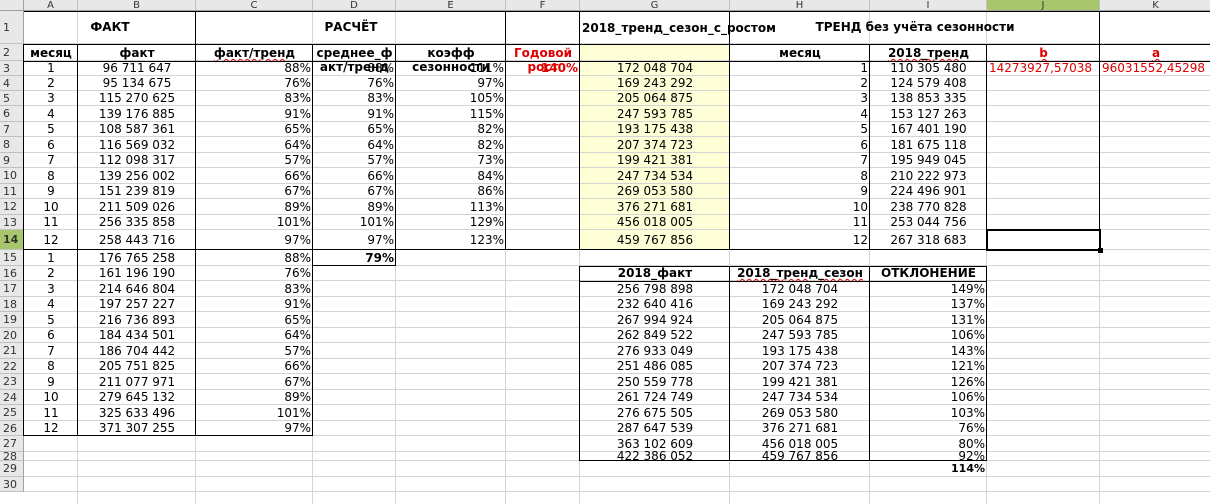  Describe the element at coordinates (12, 191) in the screenshot. I see `row-header-11: 11` at that location.